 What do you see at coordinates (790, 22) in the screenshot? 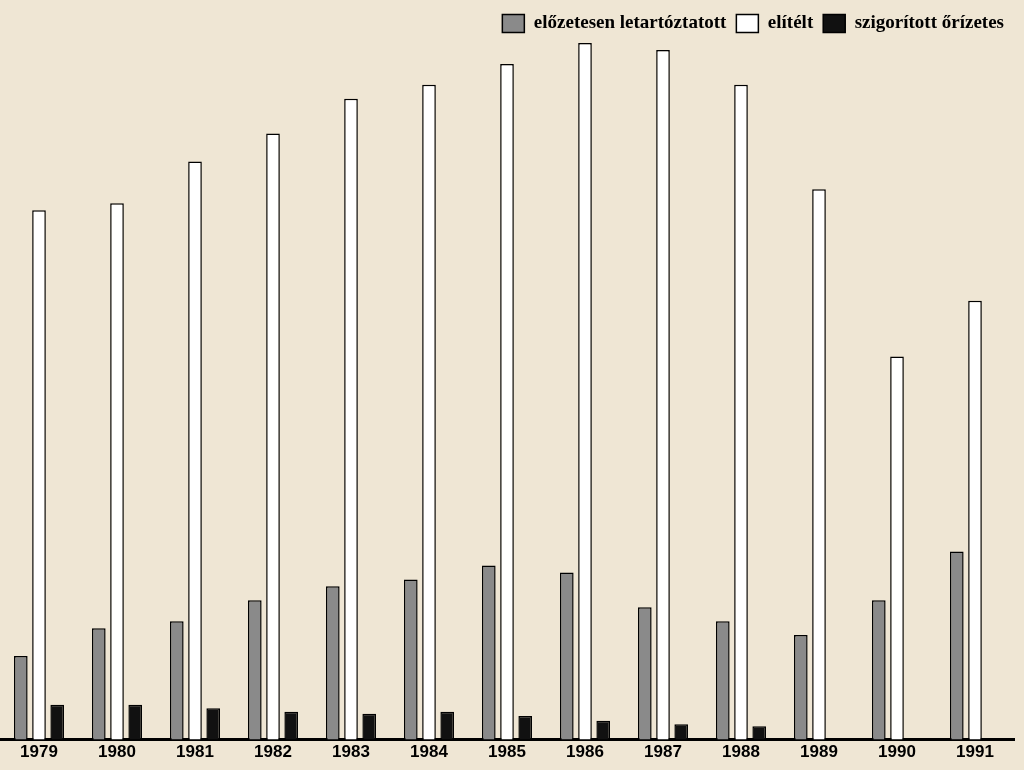
I see `legend-label: elítélt` at bounding box center [790, 22].